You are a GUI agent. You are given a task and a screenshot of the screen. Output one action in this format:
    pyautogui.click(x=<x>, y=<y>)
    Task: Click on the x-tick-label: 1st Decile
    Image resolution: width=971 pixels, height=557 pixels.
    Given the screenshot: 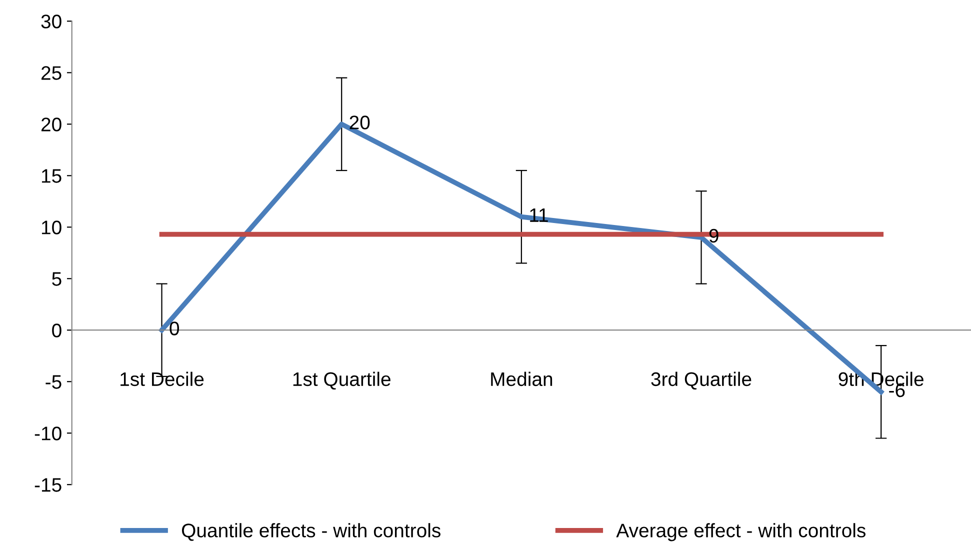 What is the action you would take?
    pyautogui.click(x=162, y=379)
    